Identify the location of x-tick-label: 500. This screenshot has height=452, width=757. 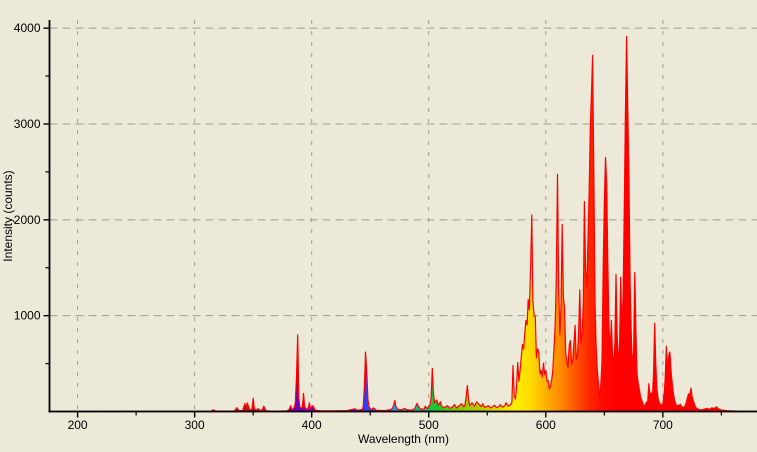
(429, 425).